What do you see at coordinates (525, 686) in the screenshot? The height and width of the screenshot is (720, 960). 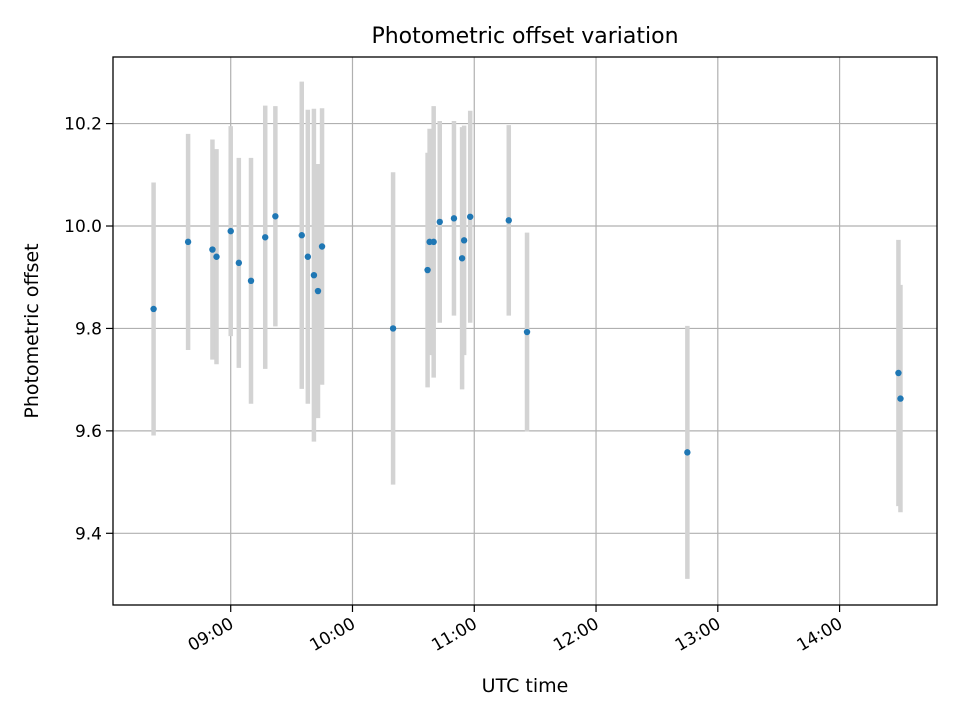 I see `x-axis-label: UTC time` at bounding box center [525, 686].